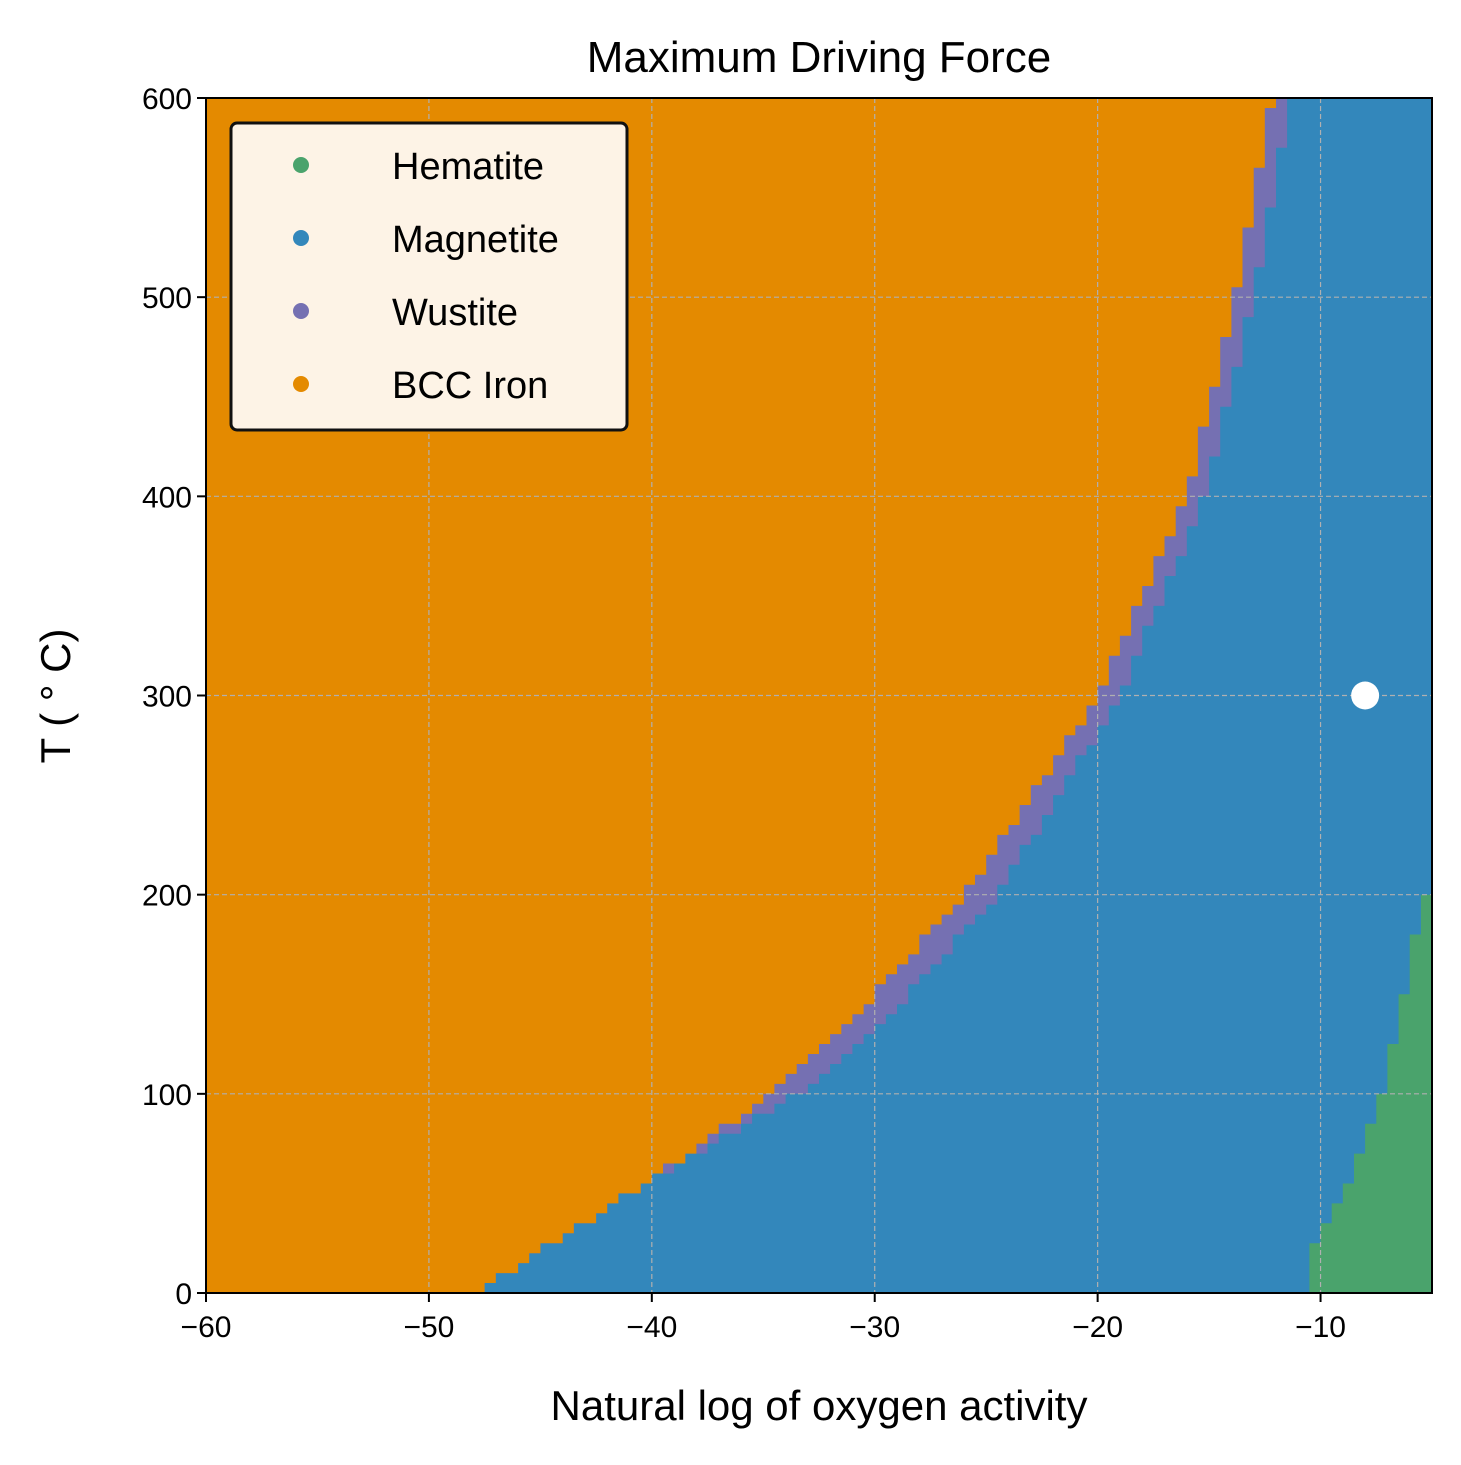  What do you see at coordinates (206, 1327) in the screenshot?
I see `x-tick-label: −60` at bounding box center [206, 1327].